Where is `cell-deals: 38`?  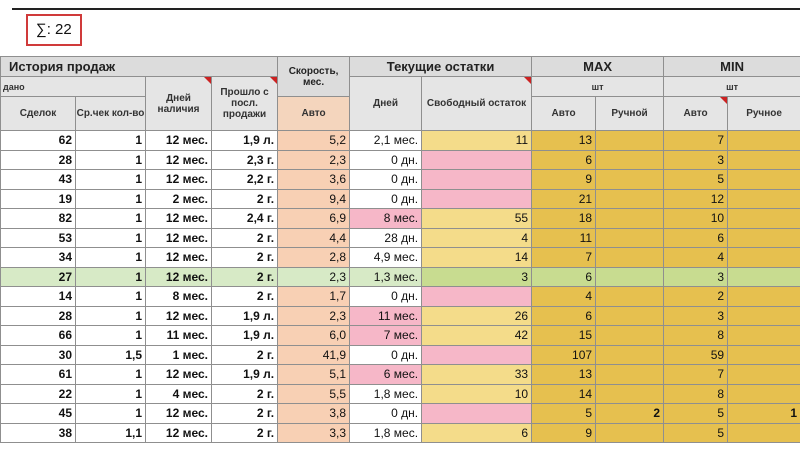 cell-deals: 38 is located at coordinates (38, 432).